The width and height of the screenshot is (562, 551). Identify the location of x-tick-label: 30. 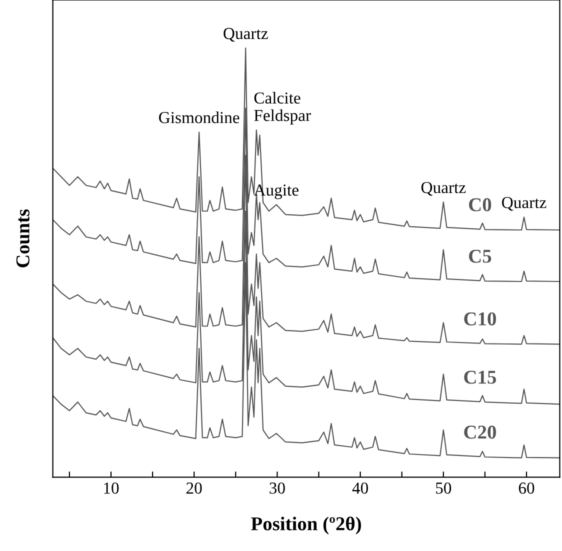
(277, 488).